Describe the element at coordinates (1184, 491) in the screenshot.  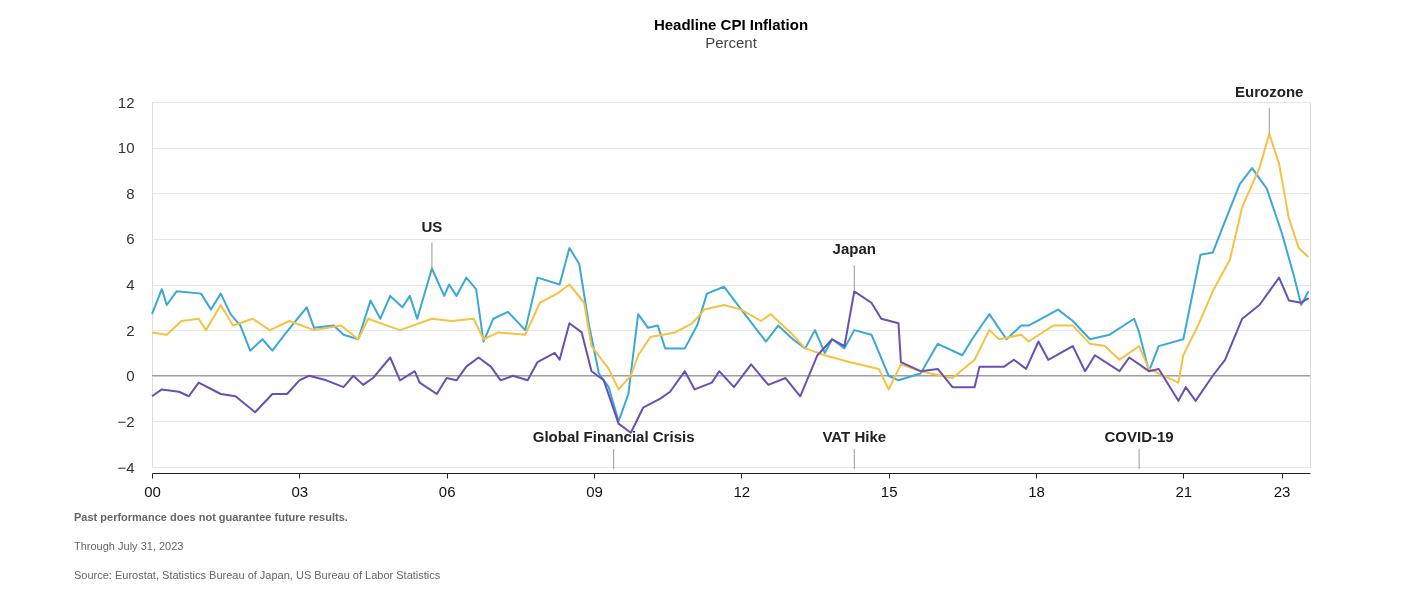
I see `x-tick-label: 21` at that location.